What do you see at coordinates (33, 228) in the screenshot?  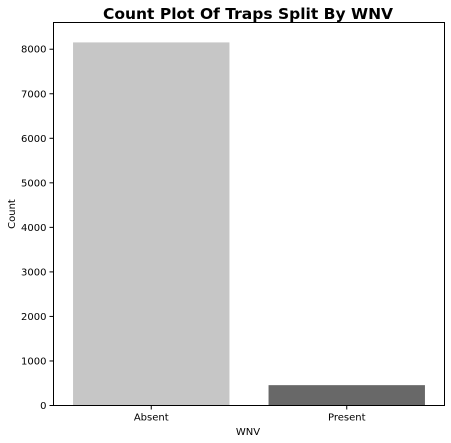 I see `y-tick-label: 4000` at bounding box center [33, 228].